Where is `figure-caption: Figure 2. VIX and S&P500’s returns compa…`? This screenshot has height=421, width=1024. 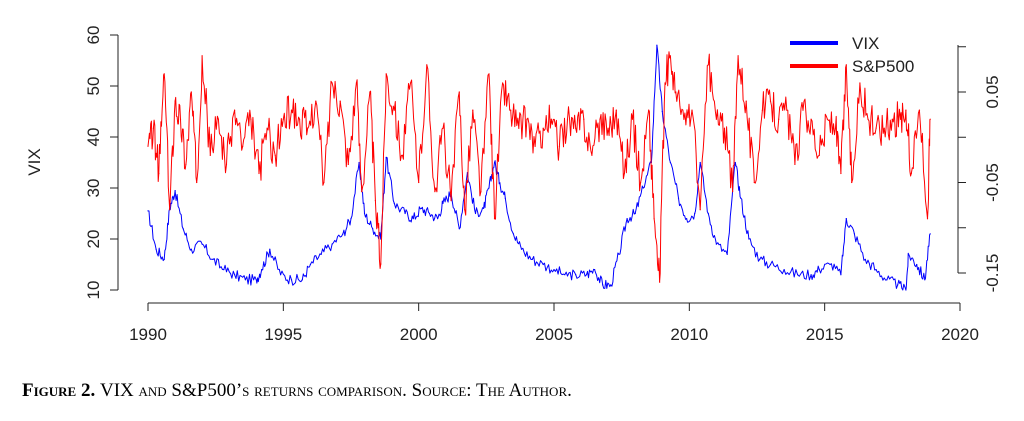 figure-caption: Figure 2. VIX and S&P500’s returns compa… is located at coordinates (297, 391).